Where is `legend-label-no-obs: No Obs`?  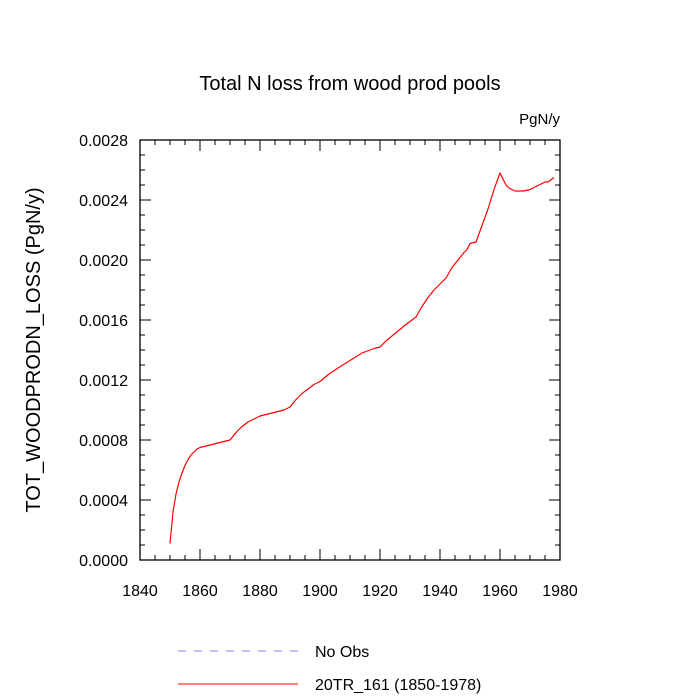 legend-label-no-obs: No Obs is located at coordinates (342, 652).